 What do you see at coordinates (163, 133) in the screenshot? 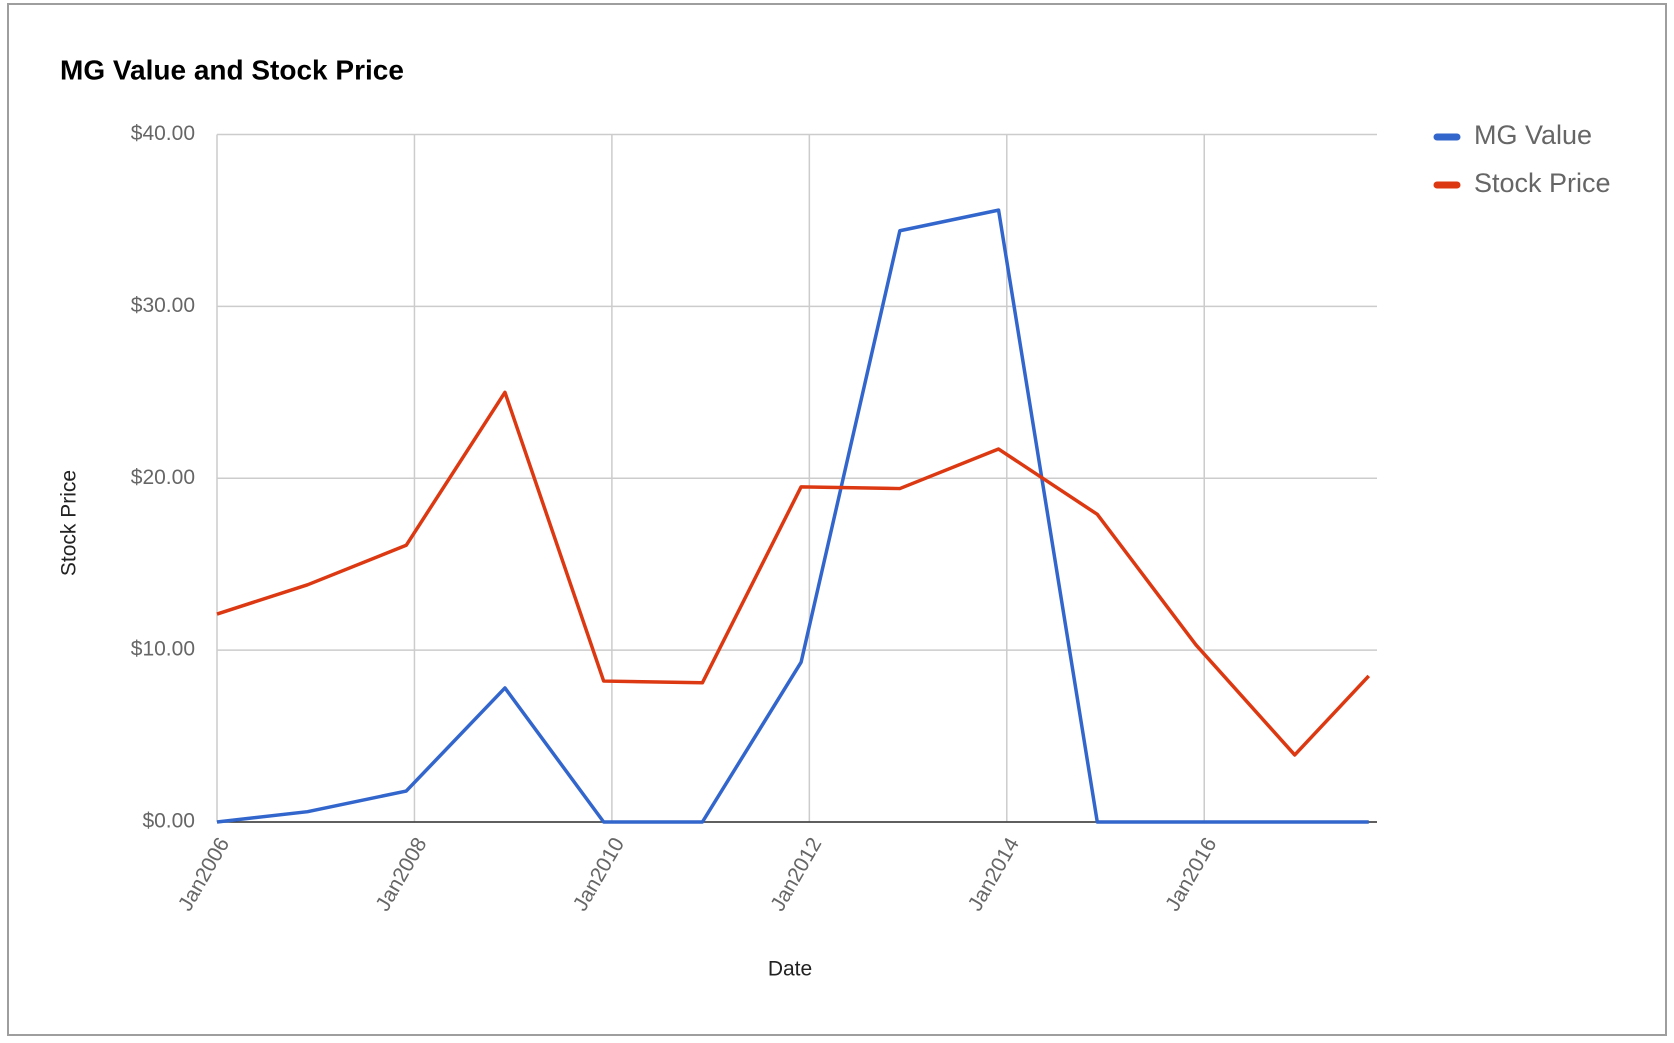
I see `y-tick-label: $40.00` at bounding box center [163, 133].